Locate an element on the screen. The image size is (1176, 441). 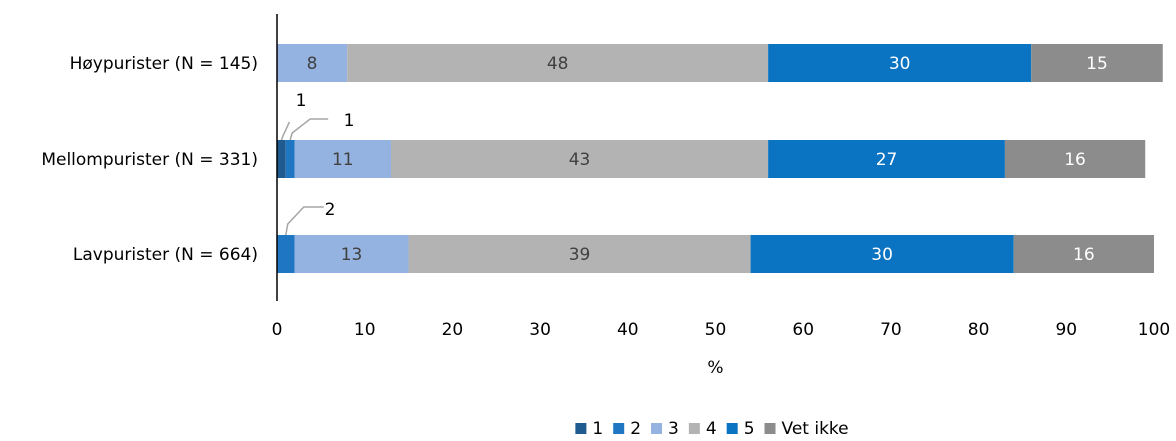
data-label-h-ypurister-n-145-series-vet-ikke: 15 is located at coordinates (1097, 64).